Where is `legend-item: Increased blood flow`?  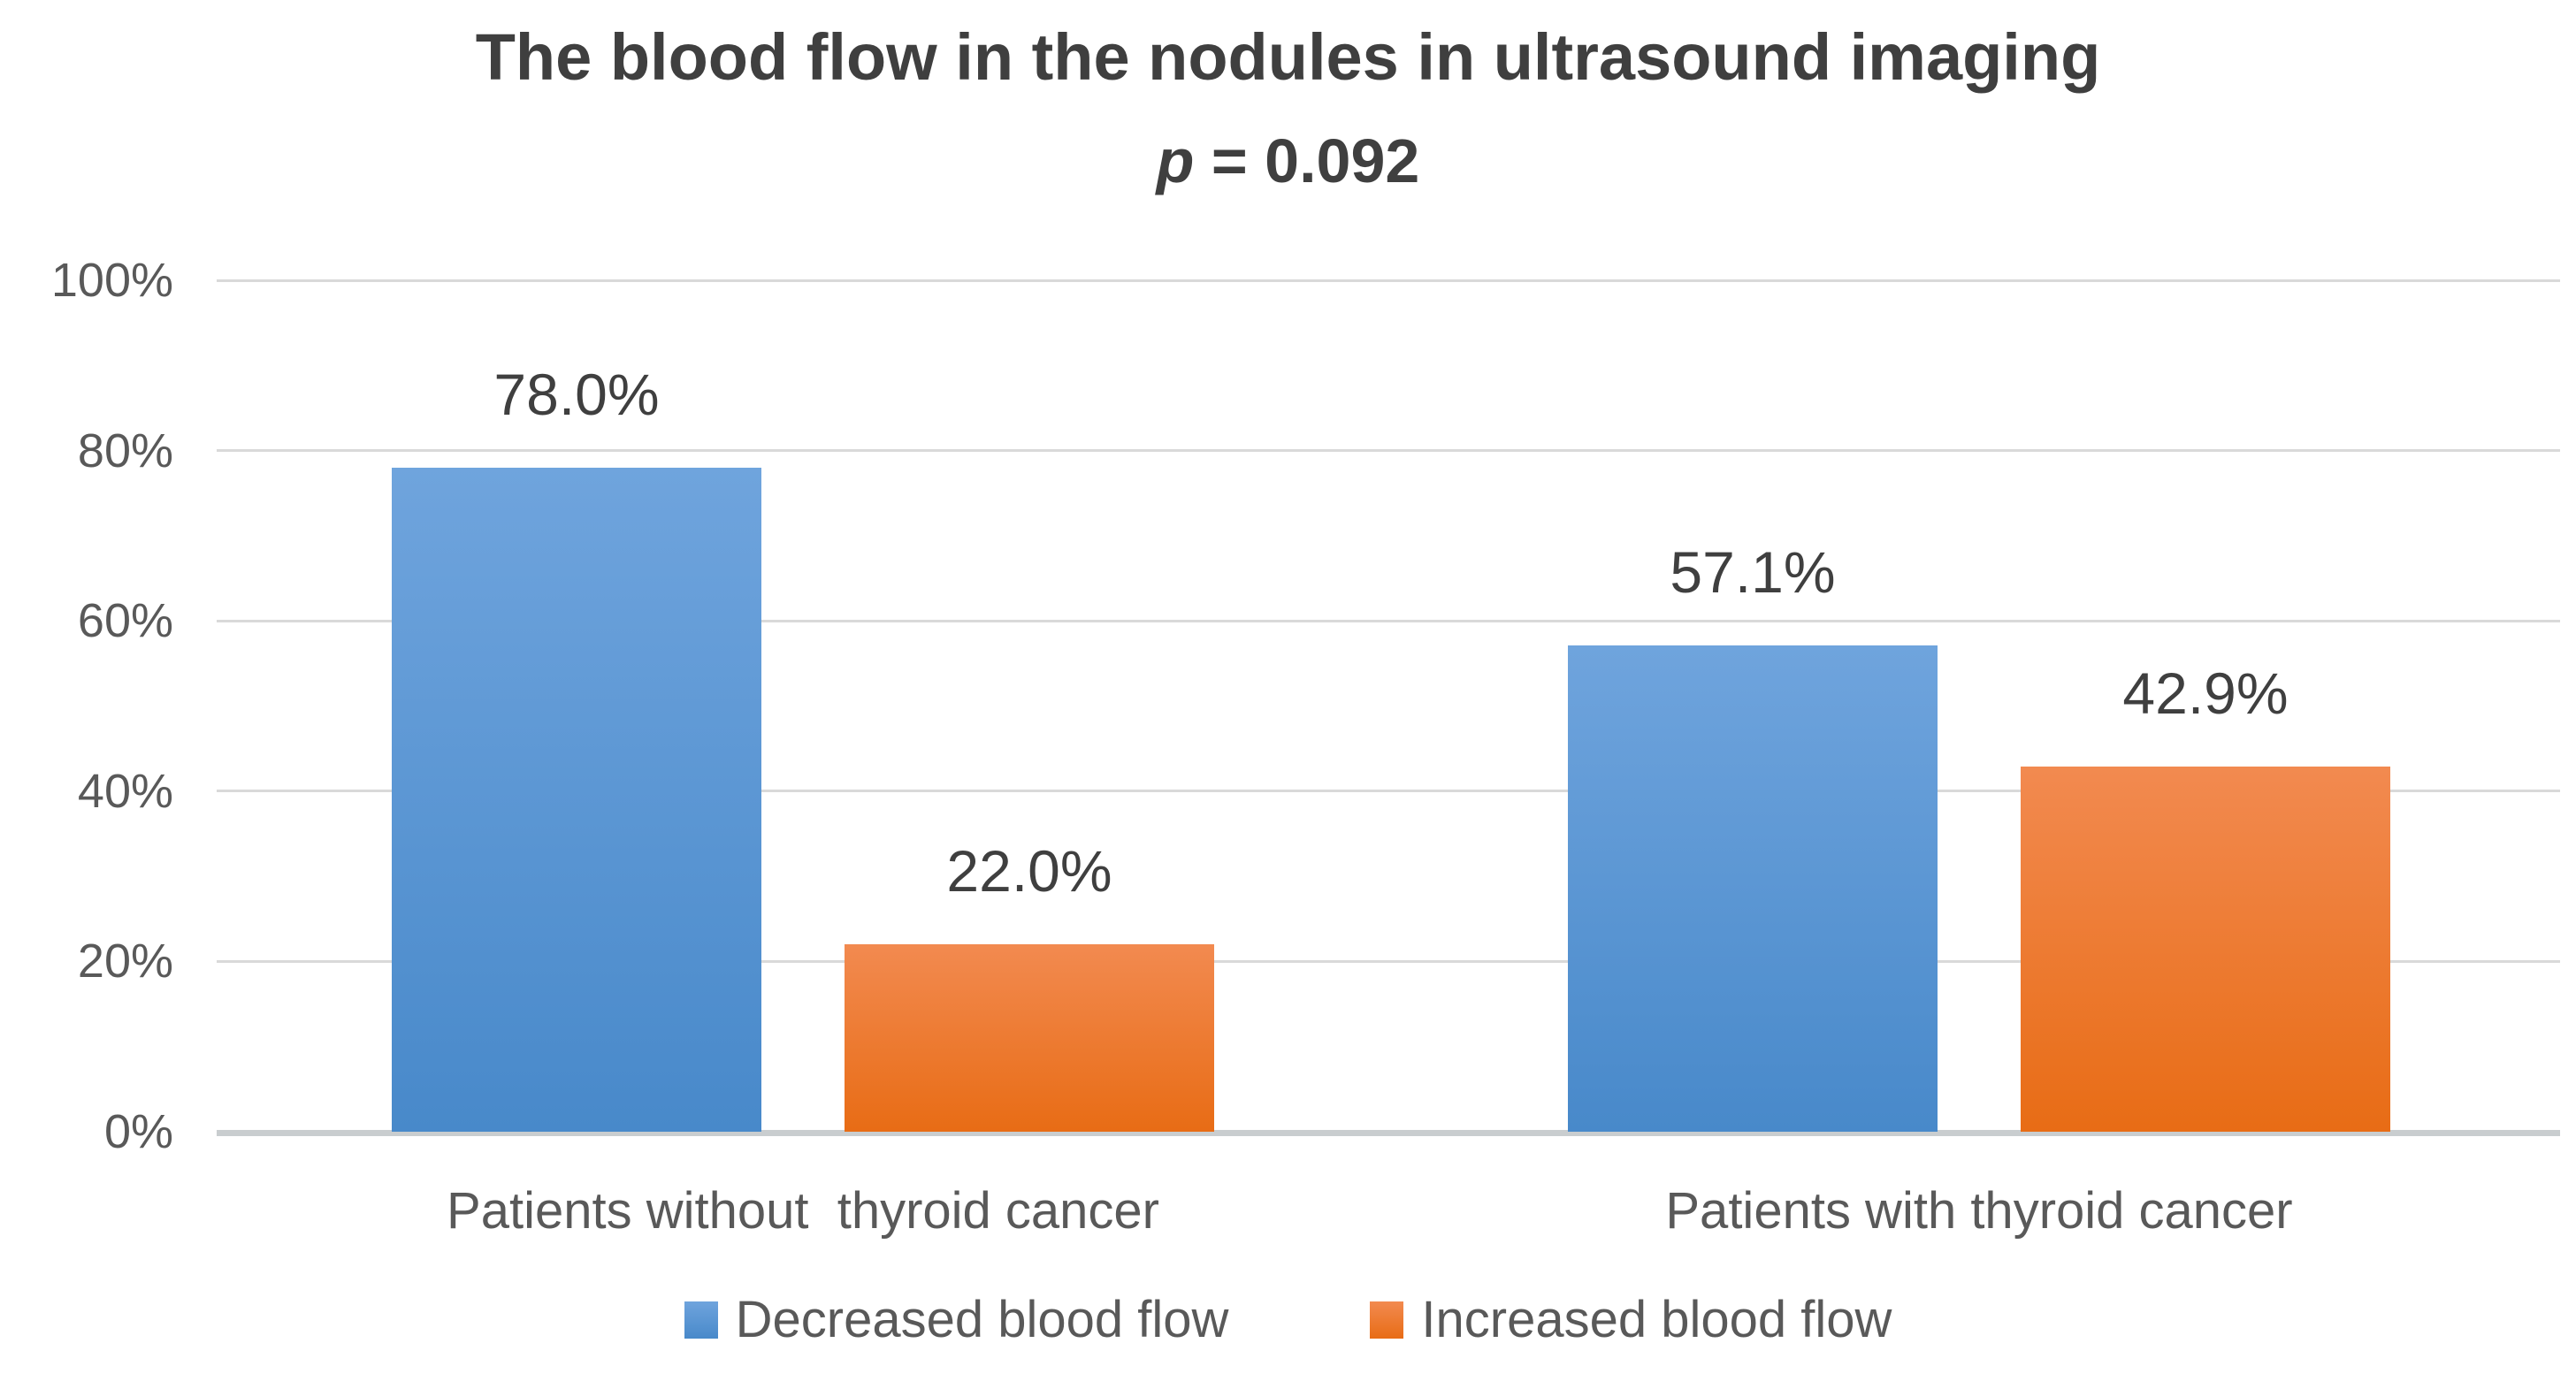 legend-item: Increased blood flow is located at coordinates (1631, 1320).